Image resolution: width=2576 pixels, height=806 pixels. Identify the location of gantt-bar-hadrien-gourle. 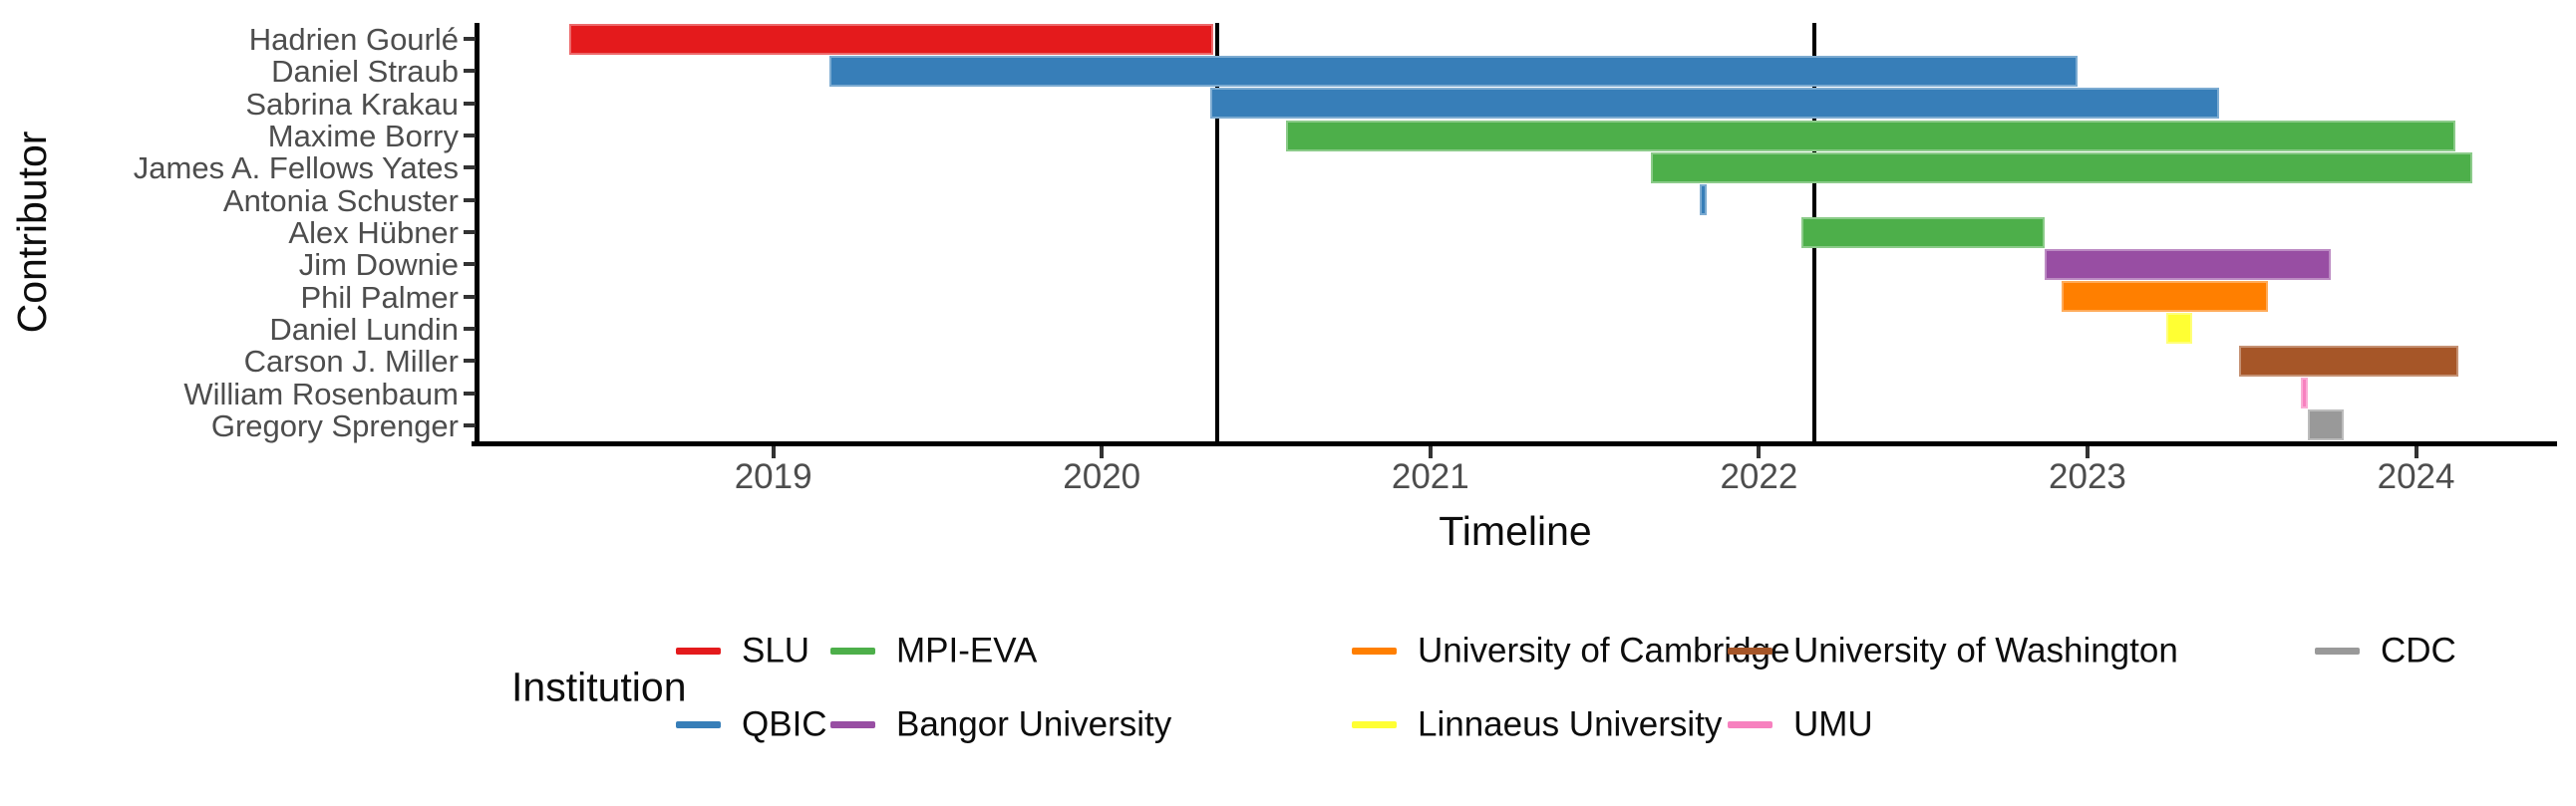
(891, 39).